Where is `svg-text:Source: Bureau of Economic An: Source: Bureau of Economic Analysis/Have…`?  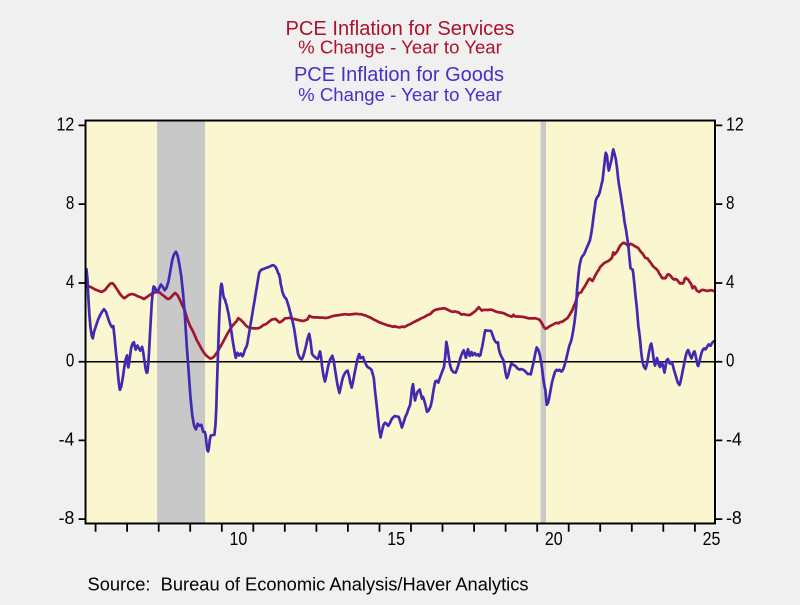 svg-text:Source: Bureau of Economic An: Source: Bureau of Economic Analysis/Have… is located at coordinates (308, 584).